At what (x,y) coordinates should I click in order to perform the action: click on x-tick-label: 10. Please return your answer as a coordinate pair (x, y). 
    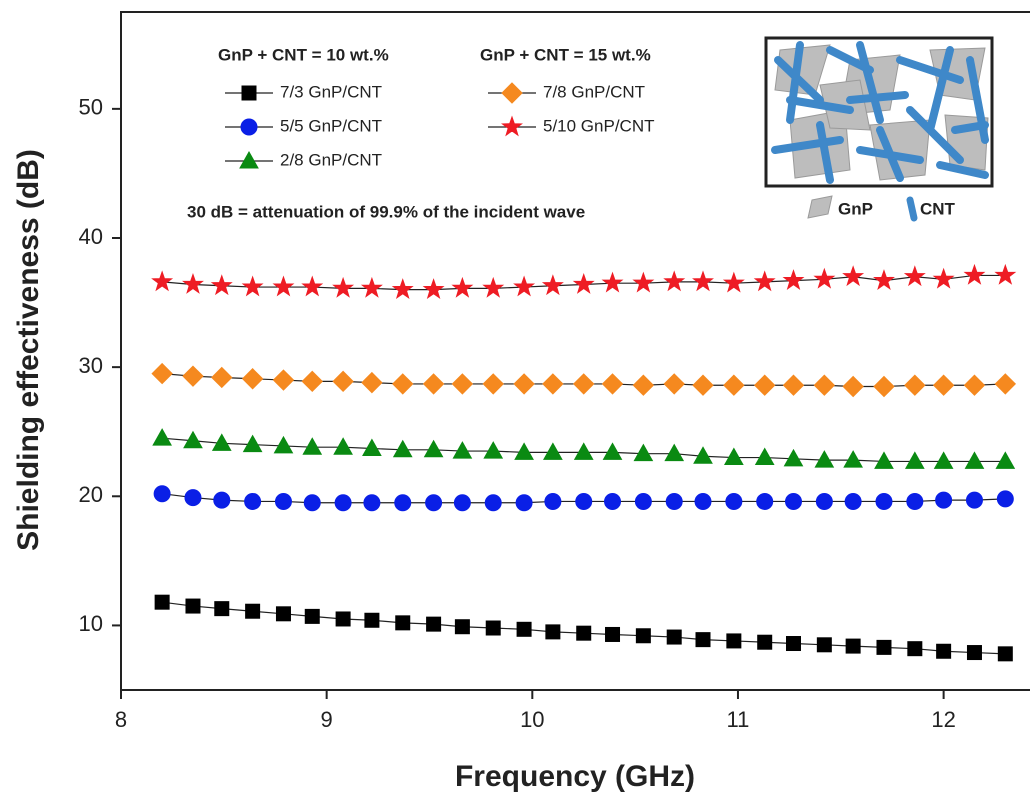
    Looking at the image, I should click on (532, 719).